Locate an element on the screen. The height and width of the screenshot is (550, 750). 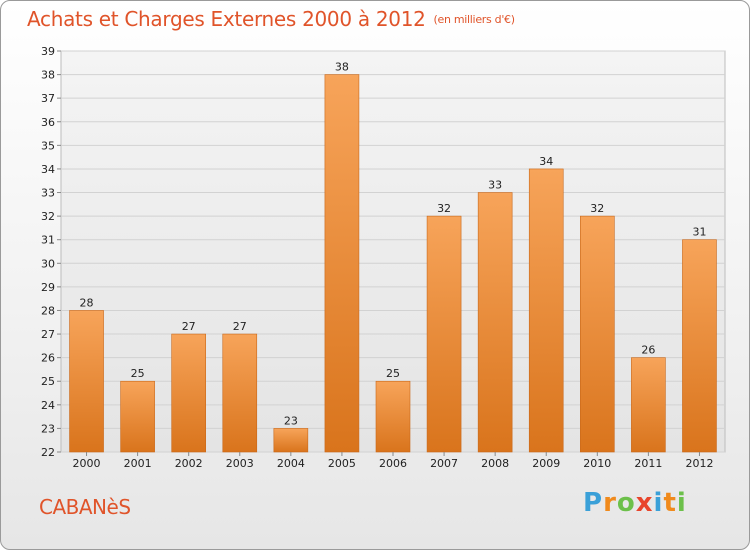
y-tick-label: 27 is located at coordinates (48, 334).